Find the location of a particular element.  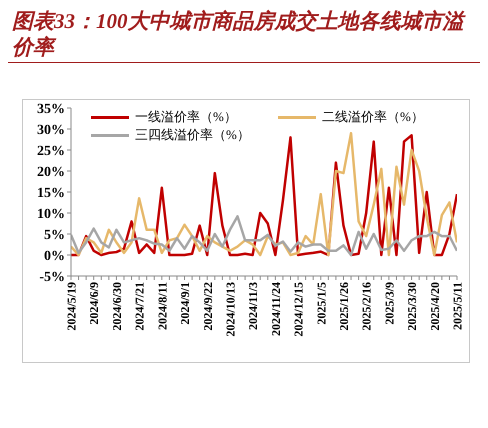

y-tick-label: 15% is located at coordinates (51, 193).